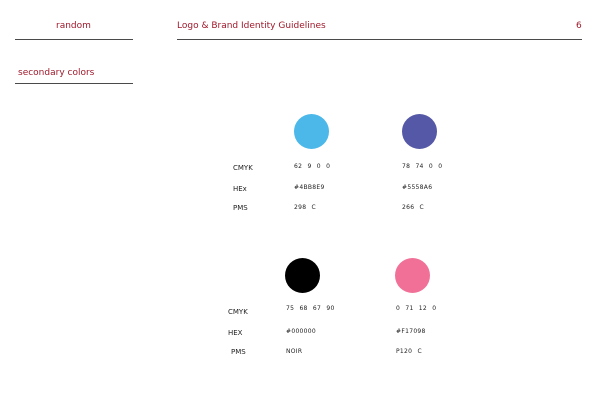  What do you see at coordinates (302, 275) in the screenshot?
I see `color-swatch-black` at bounding box center [302, 275].